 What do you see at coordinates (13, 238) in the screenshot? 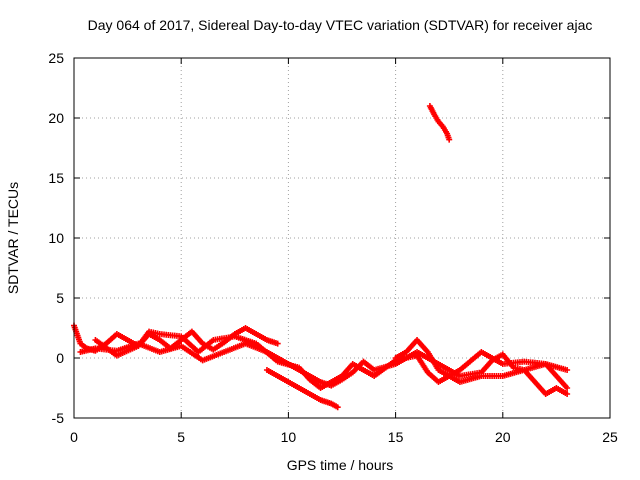
I see `y-axis-label: SDTVAR / TECUs` at bounding box center [13, 238].